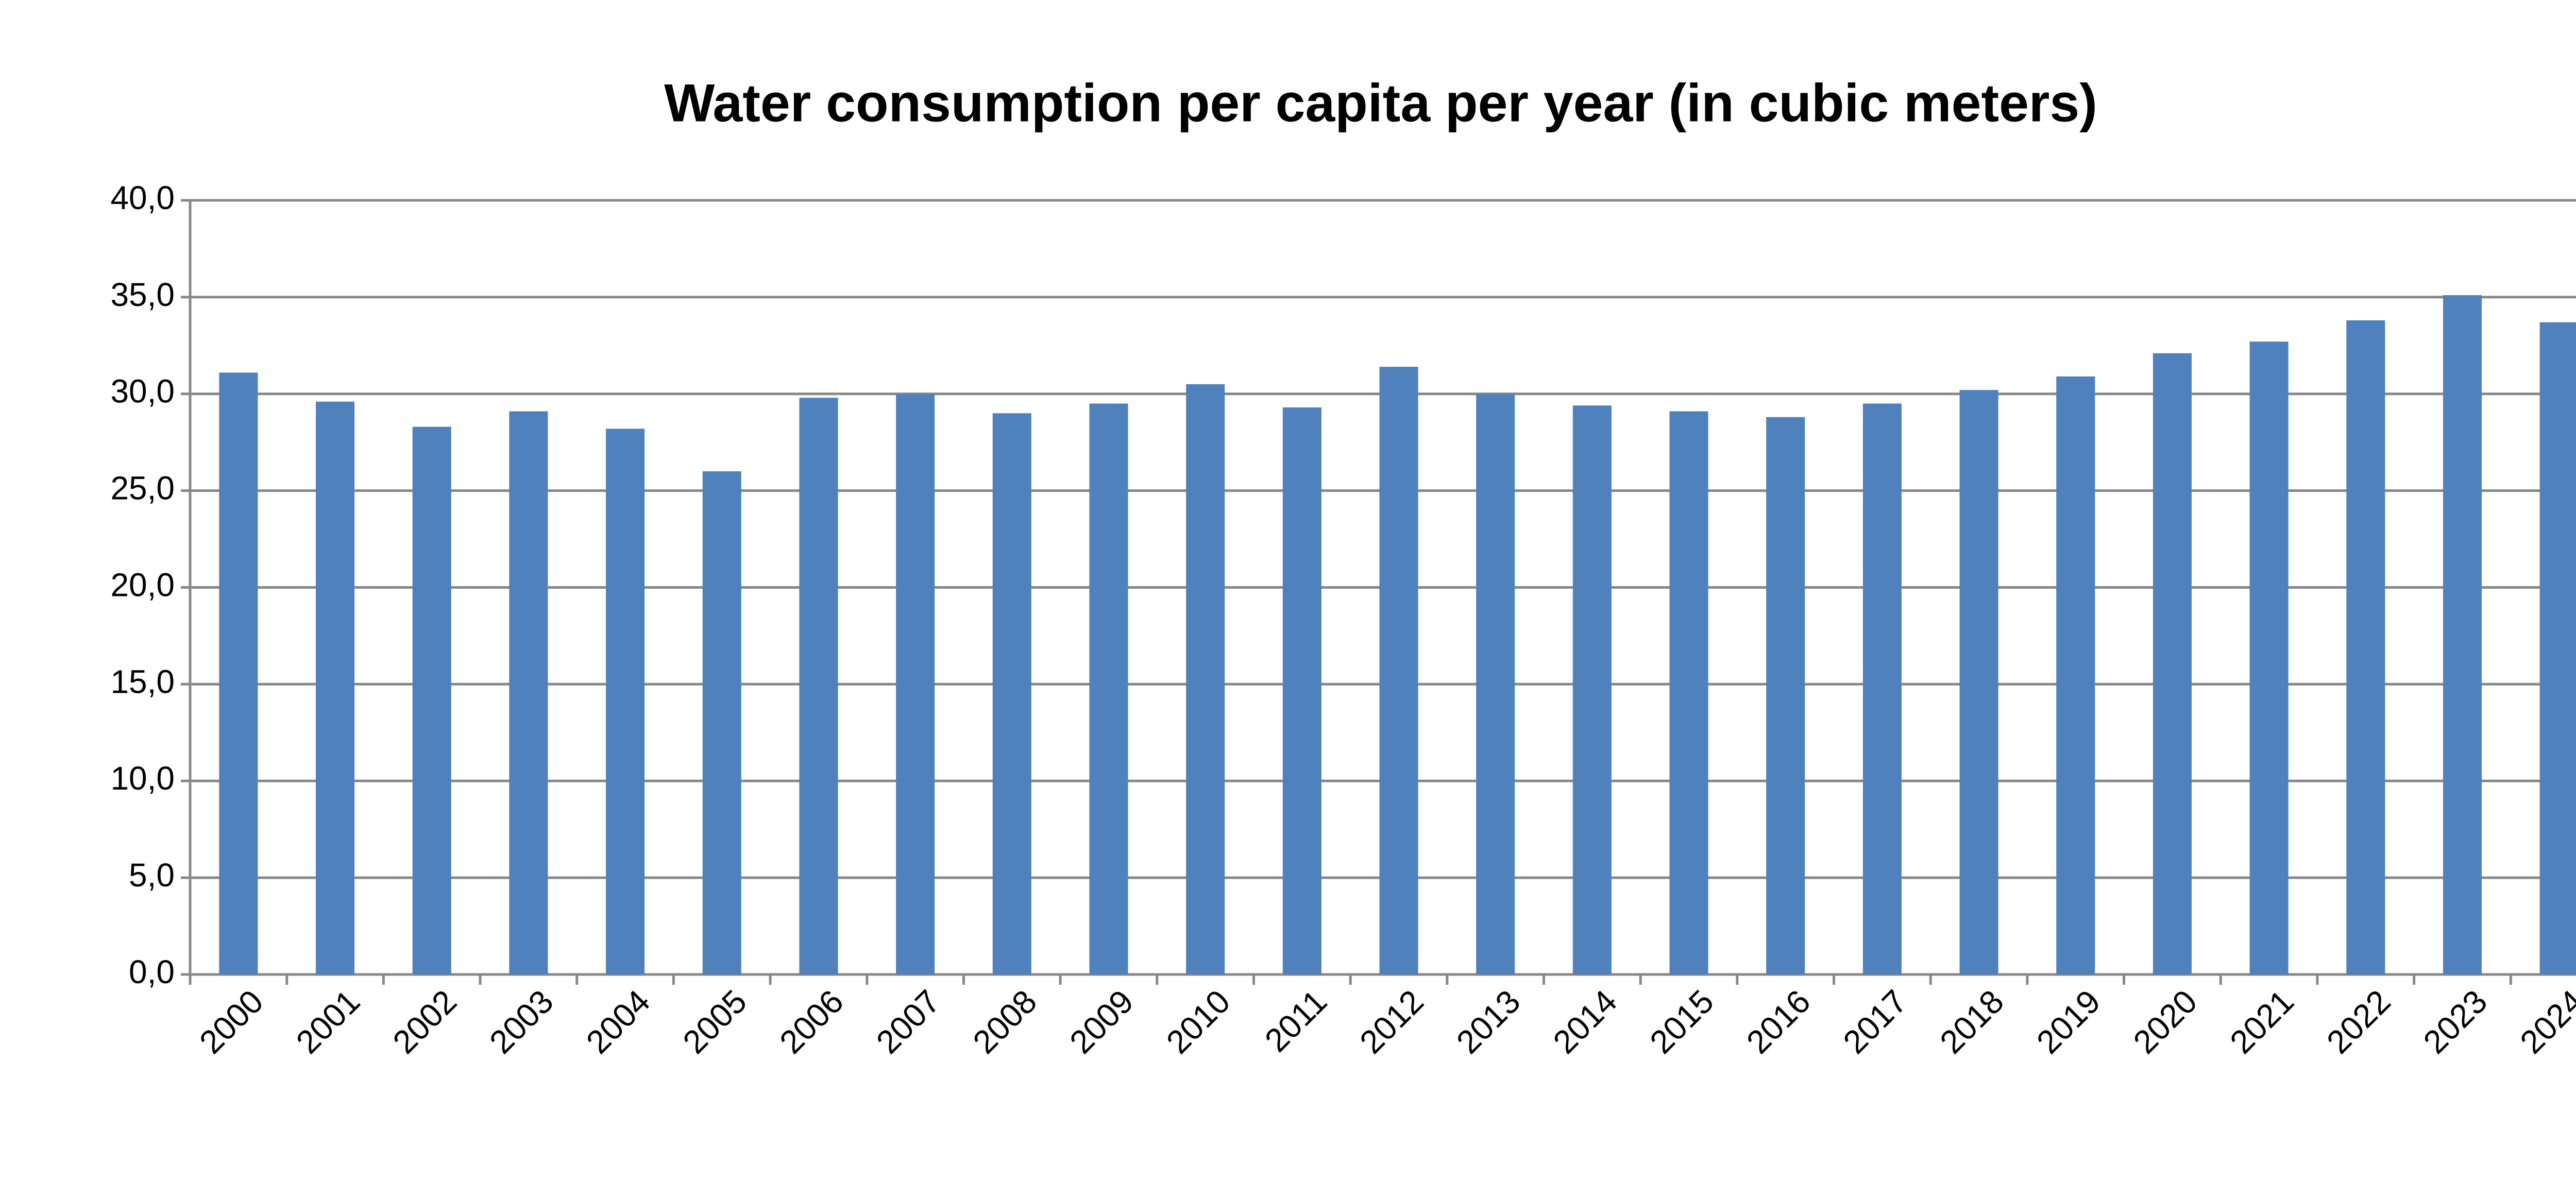 The image size is (2576, 1181). I want to click on x-tick-label: 2018, so click(1972, 1022).